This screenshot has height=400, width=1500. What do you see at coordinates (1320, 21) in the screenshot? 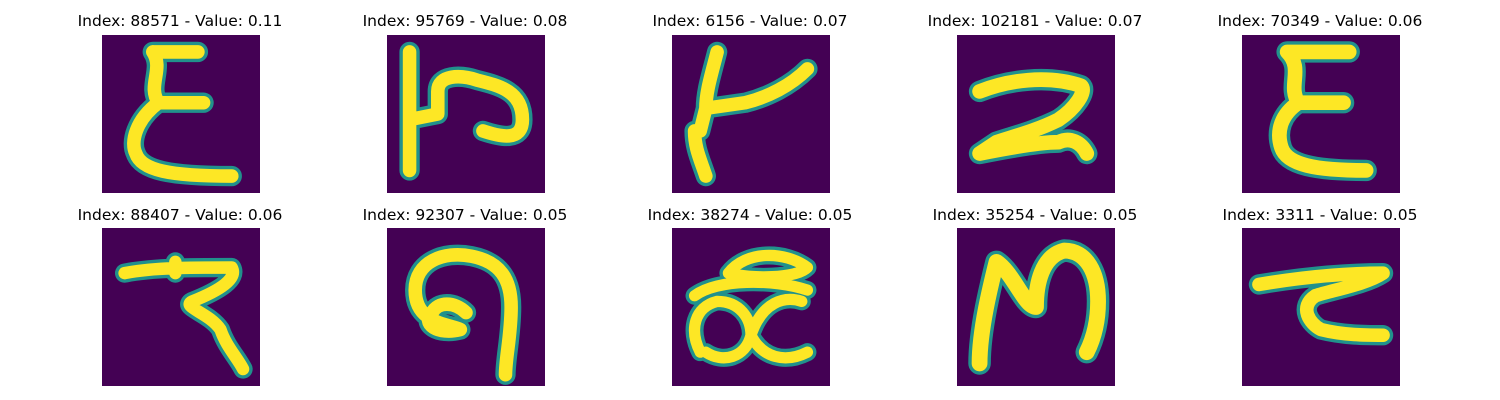
I see `panel-title: Index: 70349 - Value: 0.06` at bounding box center [1320, 21].